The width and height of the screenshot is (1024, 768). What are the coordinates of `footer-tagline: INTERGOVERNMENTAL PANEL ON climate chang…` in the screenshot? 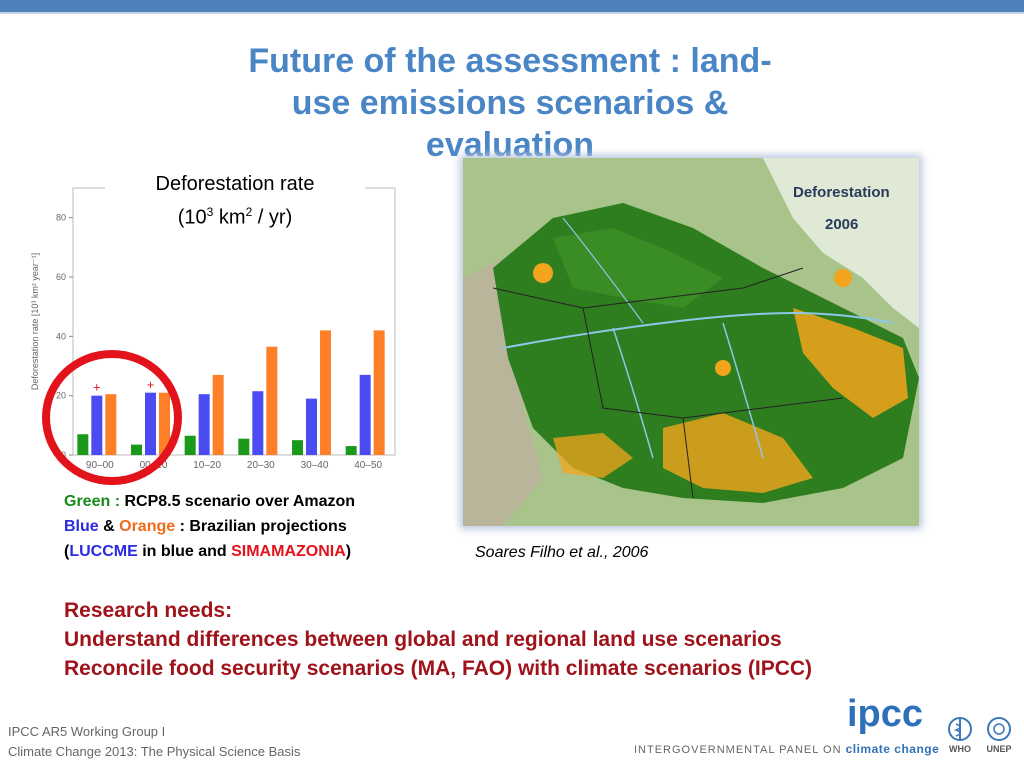 It's located at (787, 749).